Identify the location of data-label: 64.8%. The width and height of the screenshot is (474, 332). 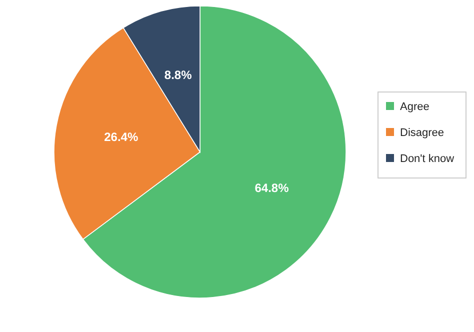
(272, 188).